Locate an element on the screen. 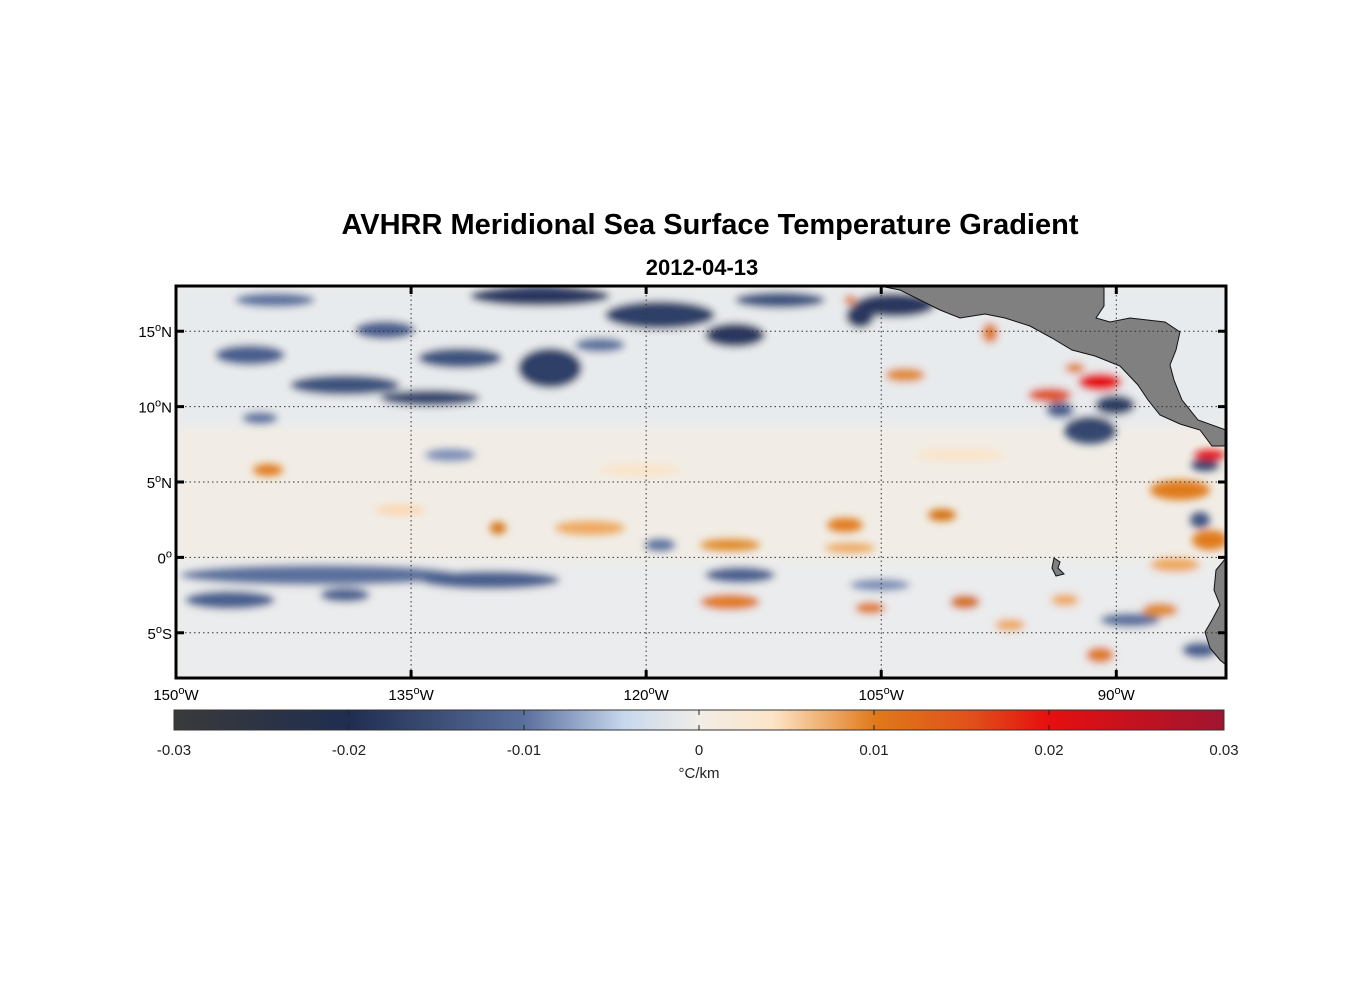  colorbar-tick-label: -0.03 is located at coordinates (174, 750).